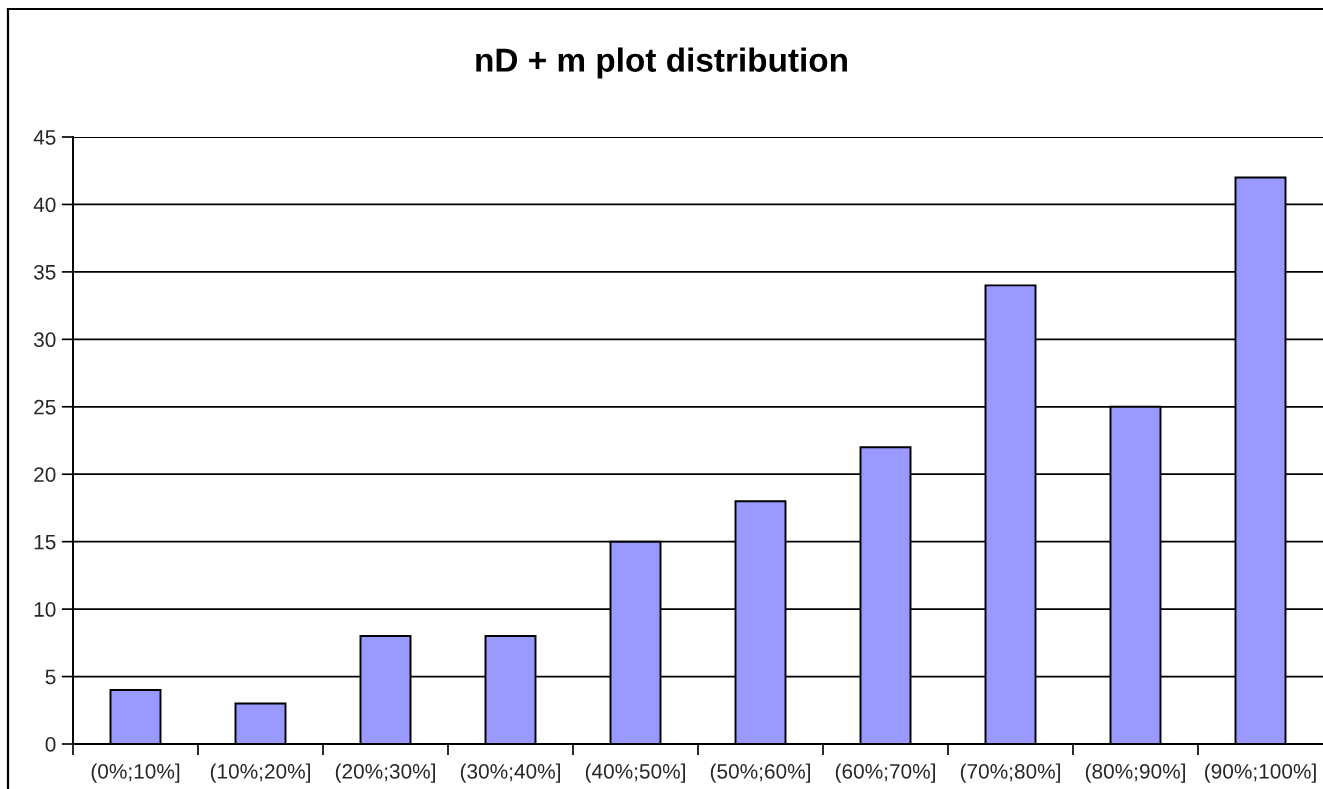  I want to click on x-tick-label: (80%;90%], so click(1135, 773).